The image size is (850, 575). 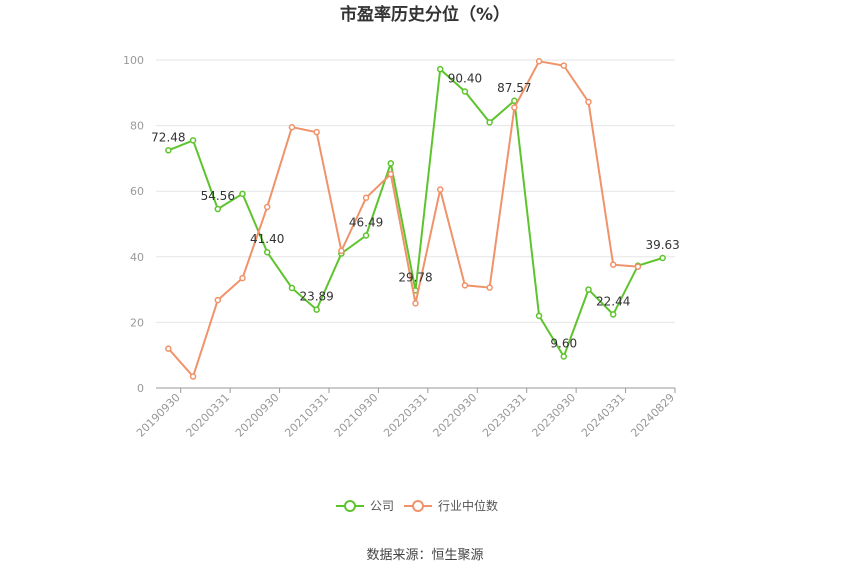 What do you see at coordinates (514, 88) in the screenshot?
I see `data-label: 87.57` at bounding box center [514, 88].